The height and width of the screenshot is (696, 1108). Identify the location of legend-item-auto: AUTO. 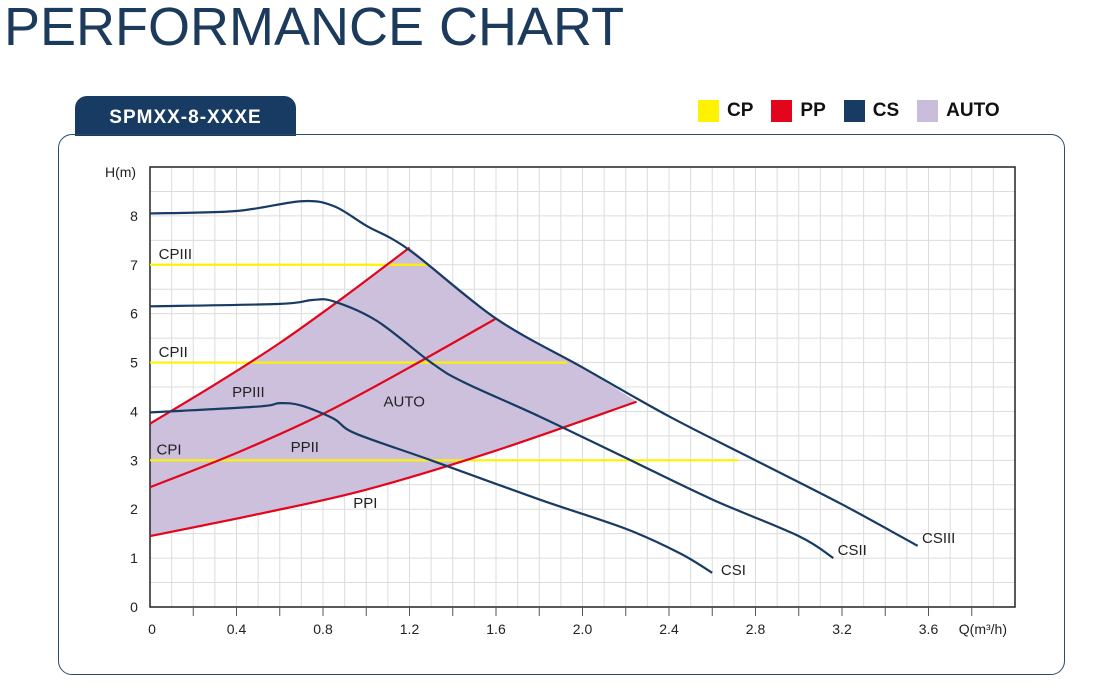
(958, 111).